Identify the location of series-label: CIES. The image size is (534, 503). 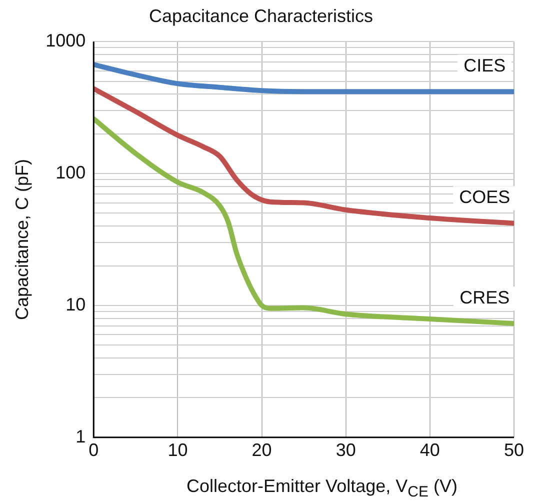
(485, 66).